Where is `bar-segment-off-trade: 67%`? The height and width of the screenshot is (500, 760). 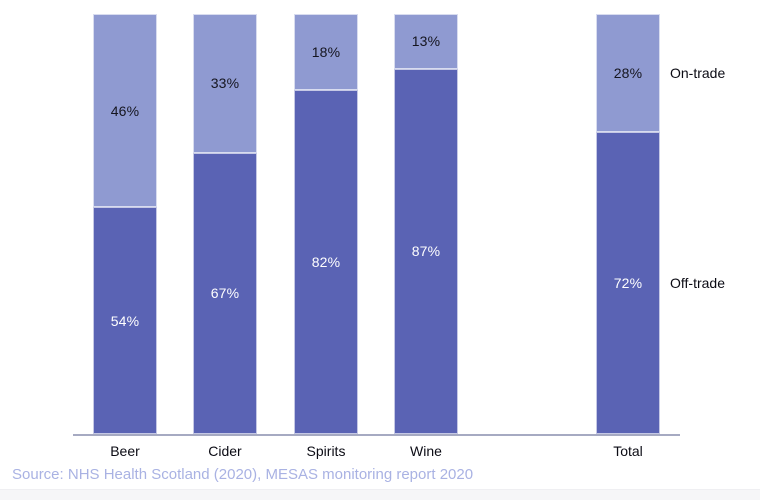 bar-segment-off-trade: 67% is located at coordinates (225, 293).